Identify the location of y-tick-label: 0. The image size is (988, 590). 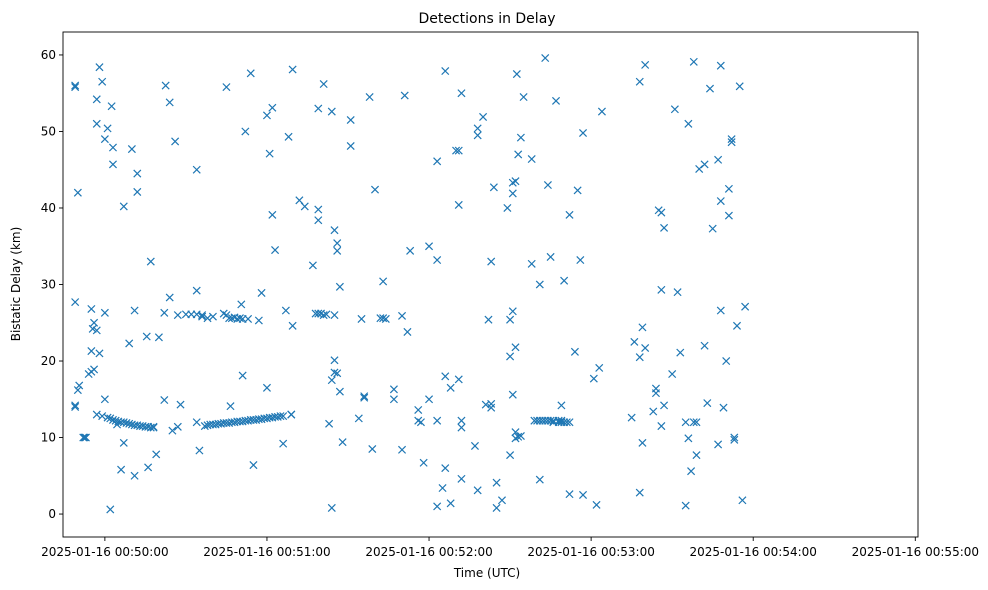
(52, 514).